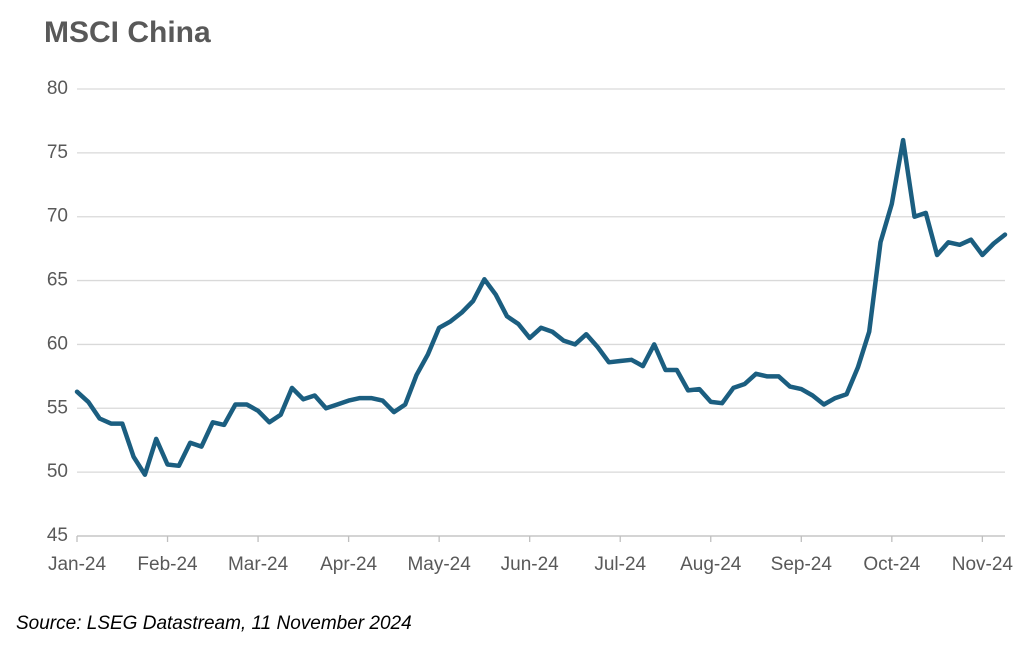 The height and width of the screenshot is (650, 1031). Describe the element at coordinates (802, 564) in the screenshot. I see `x-tick-label: Sep-24` at that location.